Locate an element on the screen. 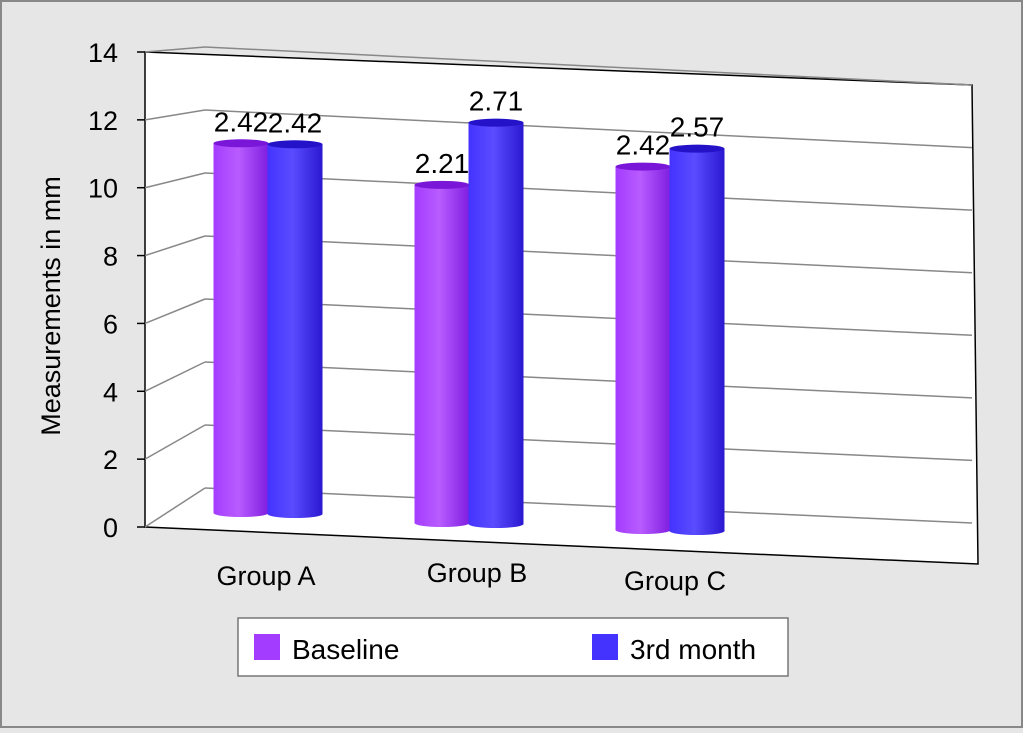  legend-box is located at coordinates (513, 647).